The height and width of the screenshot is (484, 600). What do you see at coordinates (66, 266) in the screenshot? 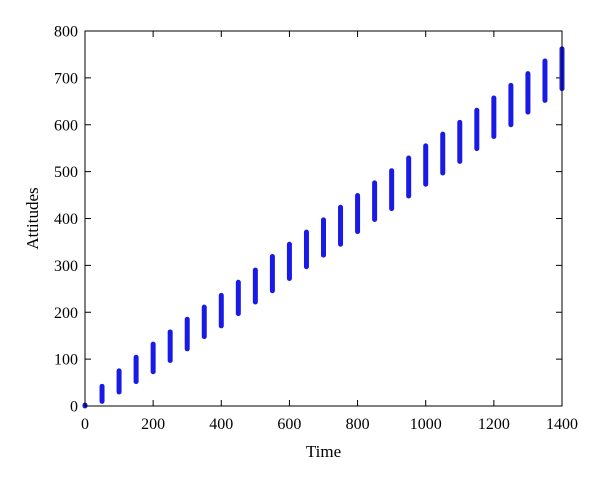
I see `y-tick-label: 300` at bounding box center [66, 266].